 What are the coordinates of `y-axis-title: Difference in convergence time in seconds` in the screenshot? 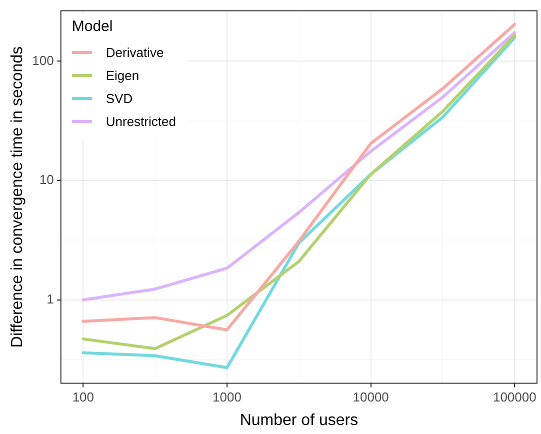 It's located at (17, 197).